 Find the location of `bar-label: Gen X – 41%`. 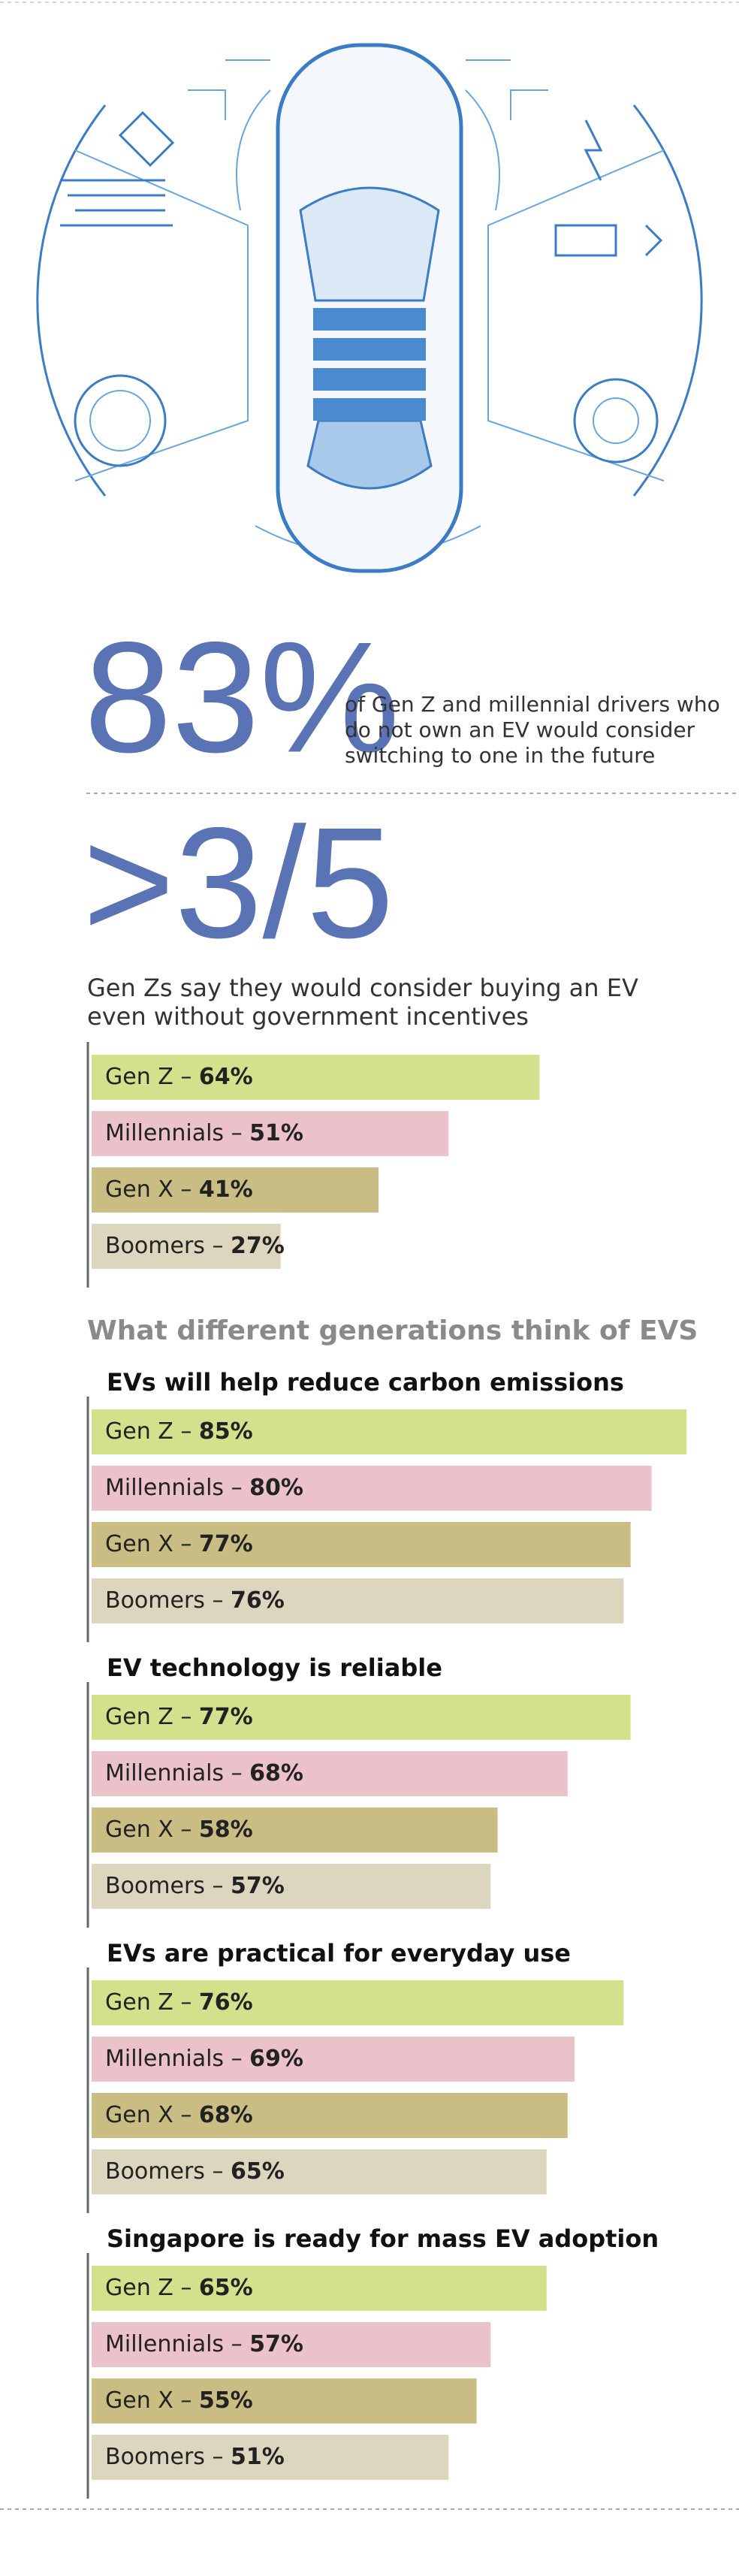

bar-label: Gen X – 41% is located at coordinates (179, 1189).